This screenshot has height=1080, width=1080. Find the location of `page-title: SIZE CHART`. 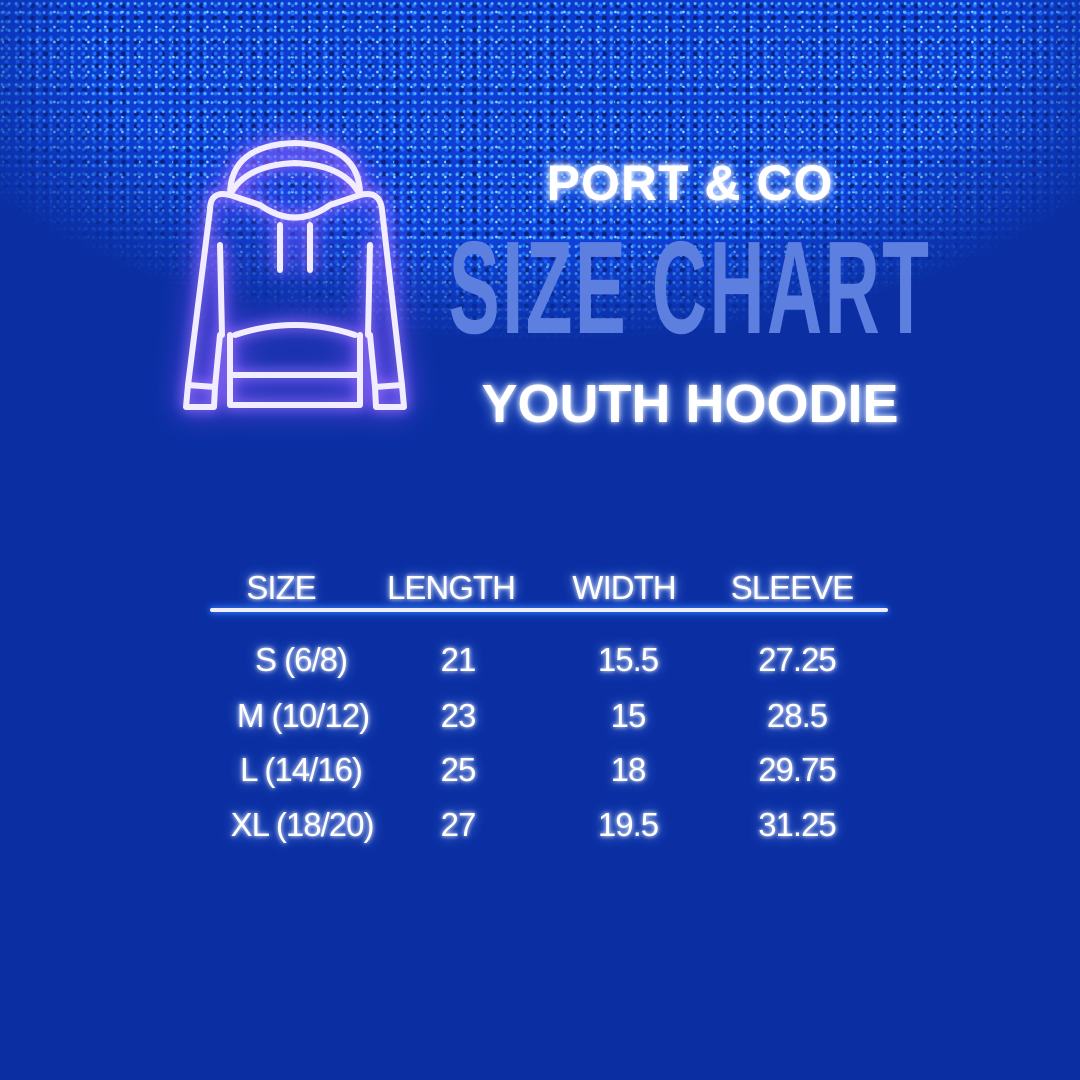

page-title: SIZE CHART is located at coordinates (690, 287).